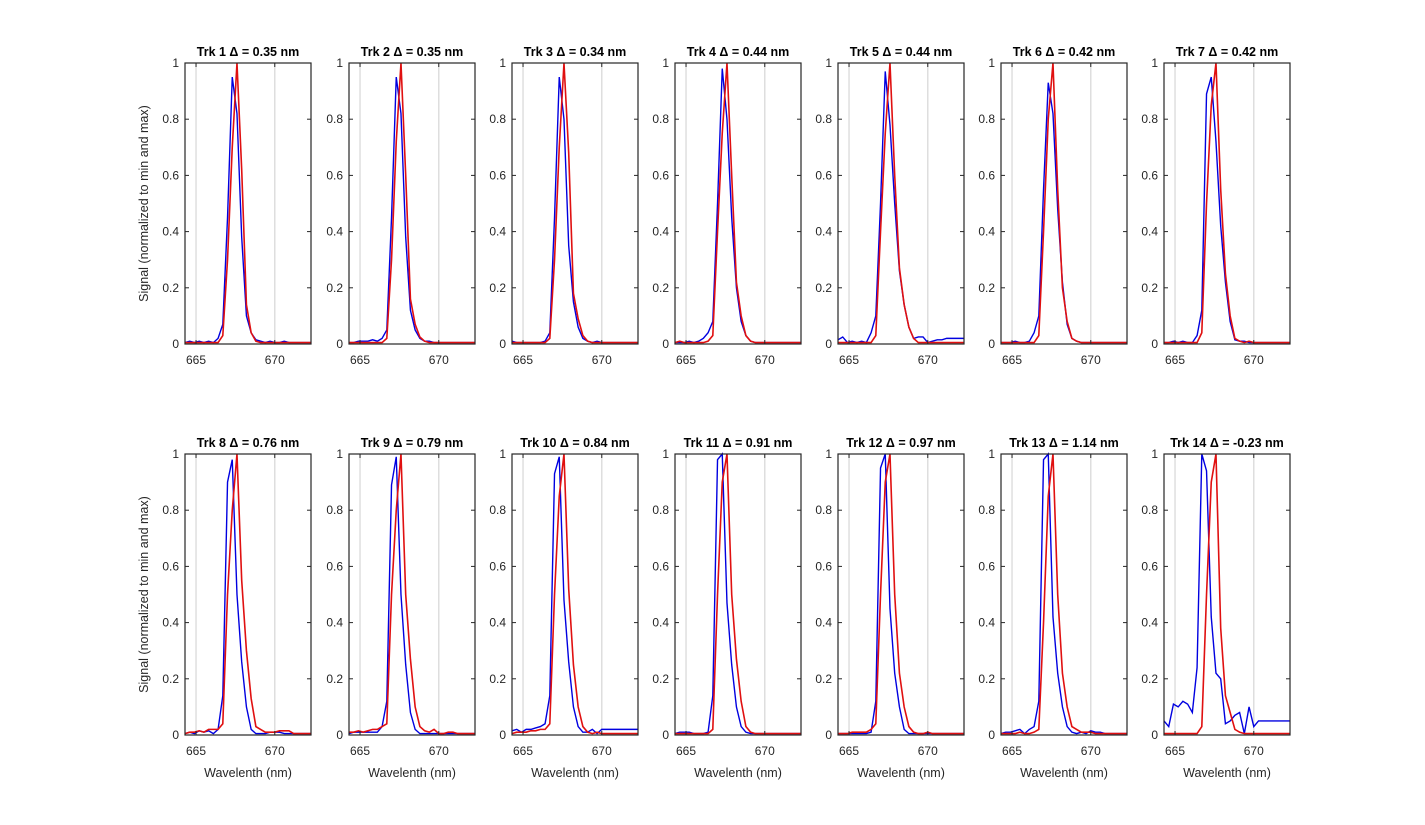 The width and height of the screenshot is (1425, 825). I want to click on panel-3: 0 0.2 0.4 0.6 0.8 1 665 670 Trk 3 Δ = 0.34 nm, so click(564, 206).